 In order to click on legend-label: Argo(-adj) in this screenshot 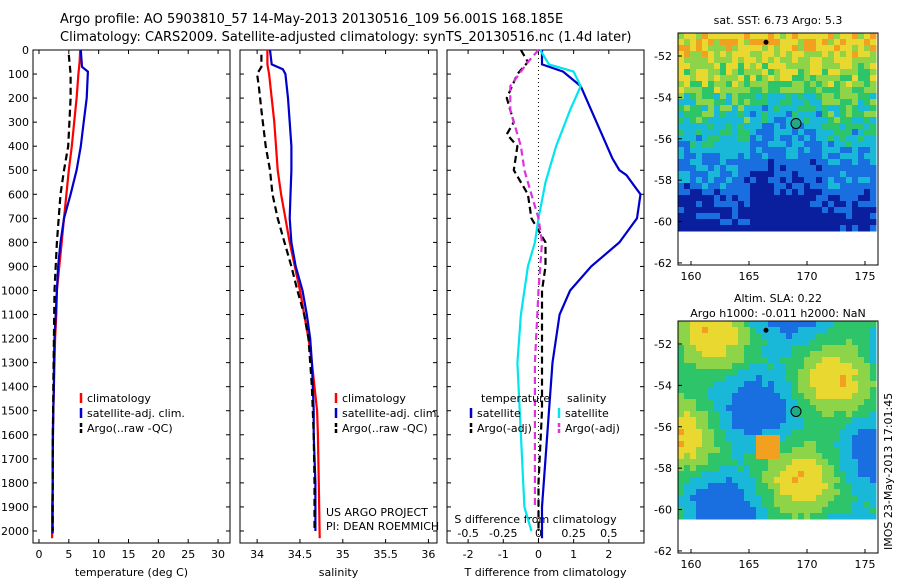, I will do `click(592, 428)`.